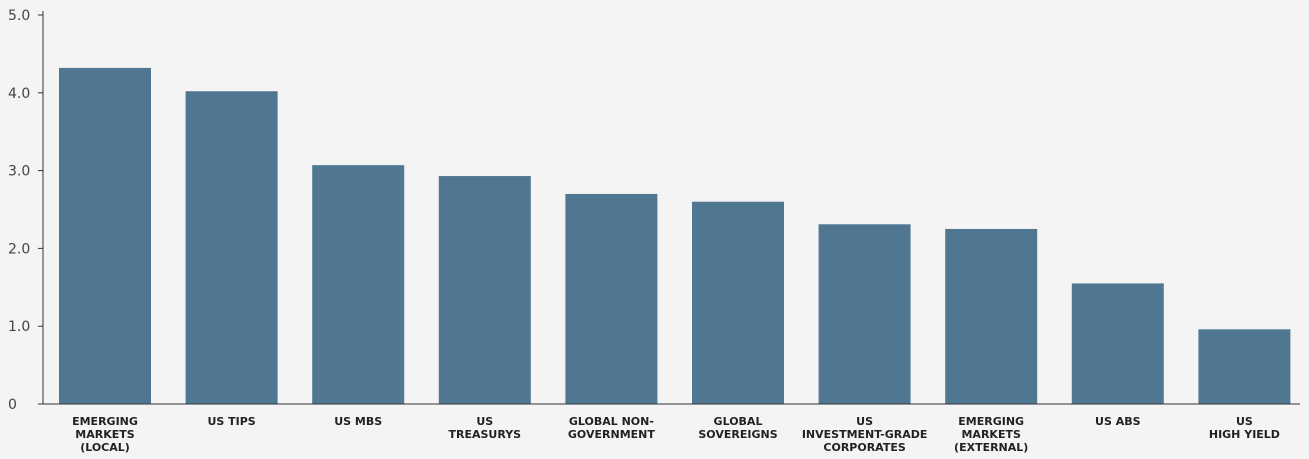 This screenshot has width=1309, height=459. What do you see at coordinates (19, 16) in the screenshot?
I see `y-tick-label: 5.0` at bounding box center [19, 16].